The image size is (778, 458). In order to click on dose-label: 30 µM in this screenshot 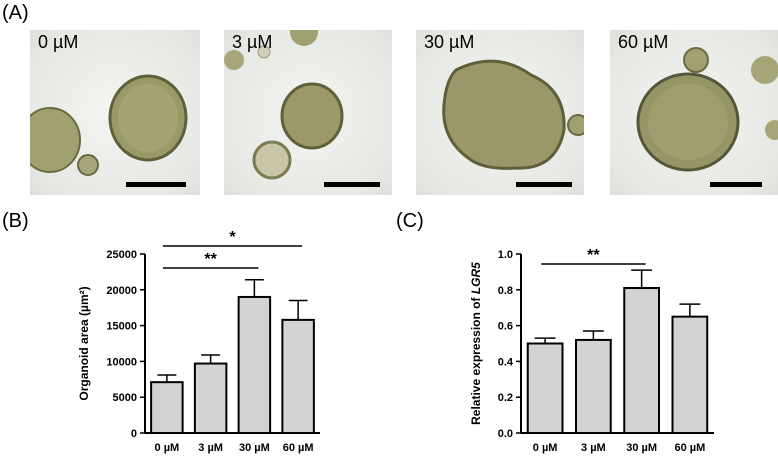, I will do `click(449, 42)`.